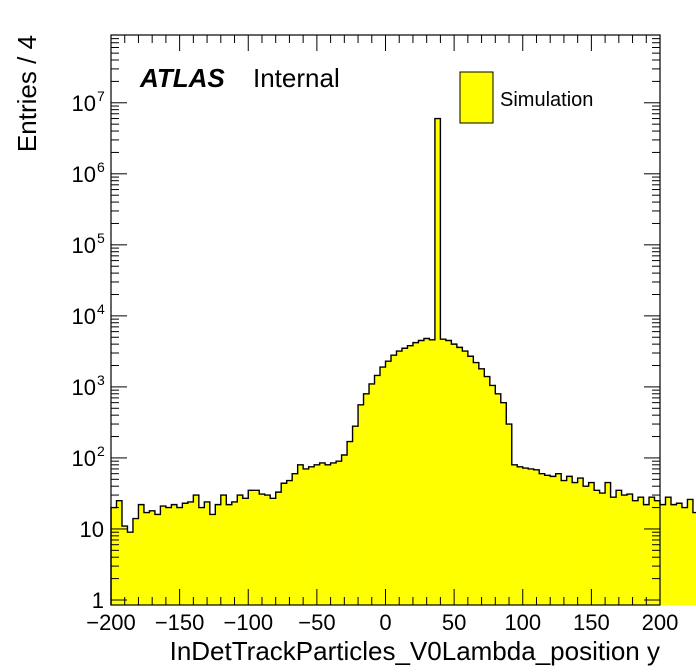 Image resolution: width=696 pixels, height=672 pixels. Describe the element at coordinates (101, 238) in the screenshot. I see `y-tick-exponent: 5` at that location.